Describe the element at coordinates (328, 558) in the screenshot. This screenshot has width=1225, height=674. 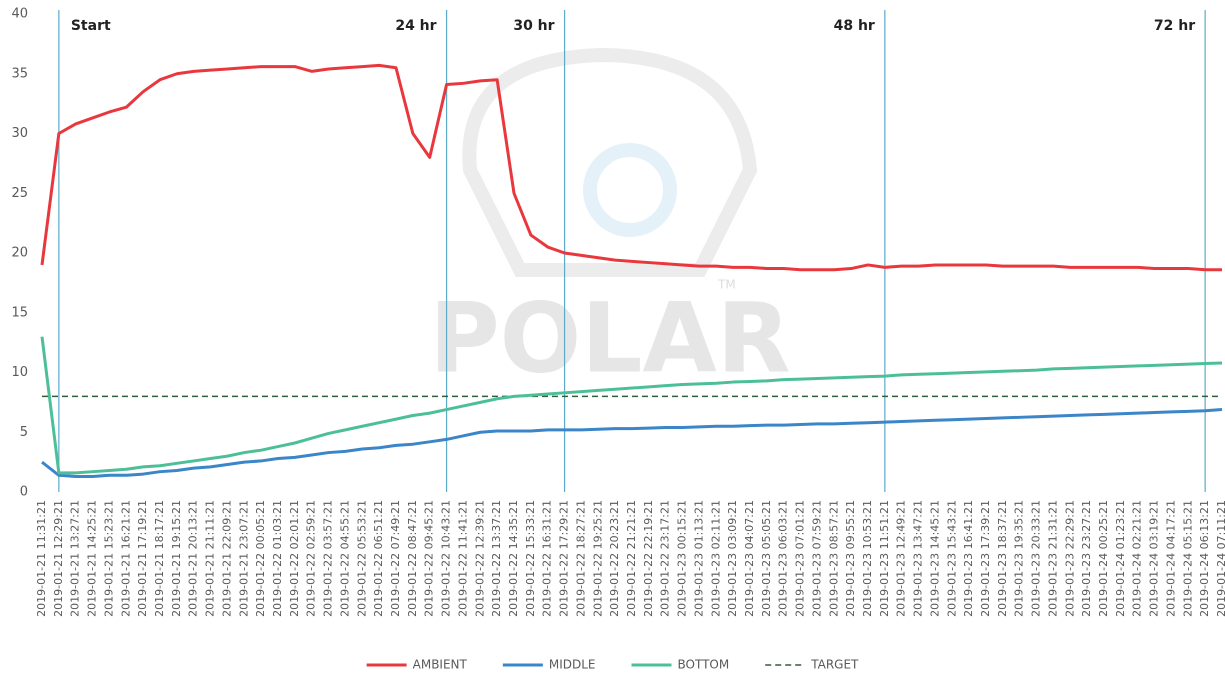
I see `x-tick-label: 2019-01-22 03:57:21` at that location.